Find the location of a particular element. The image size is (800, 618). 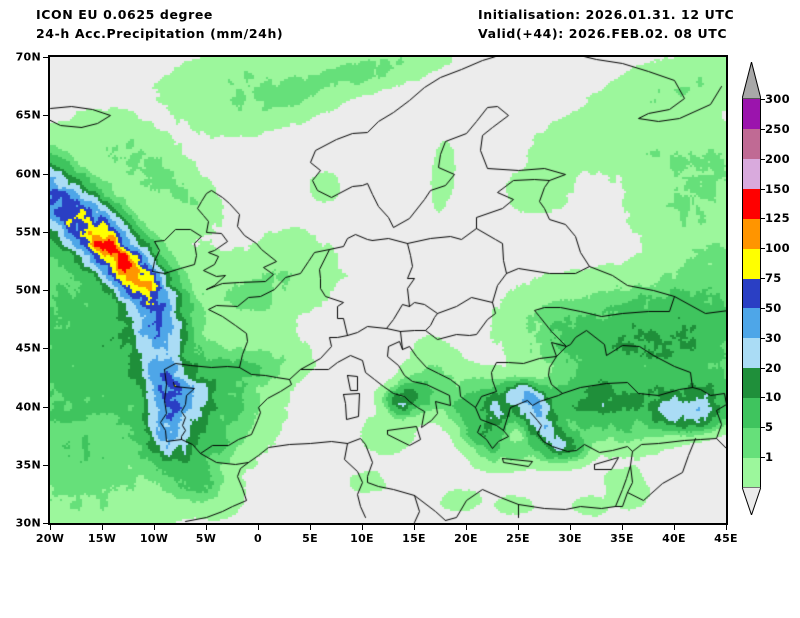

y-tick-label: 65N is located at coordinates (28, 115).